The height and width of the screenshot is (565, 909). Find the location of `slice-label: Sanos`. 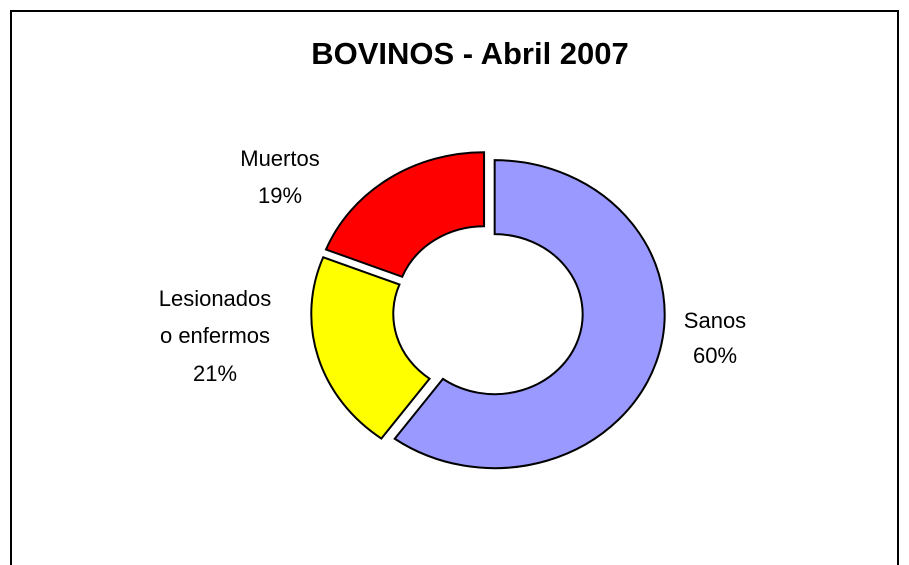

slice-label: Sanos is located at coordinates (715, 320).